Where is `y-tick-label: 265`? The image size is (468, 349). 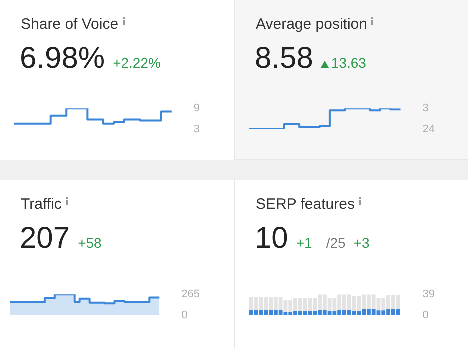
y-tick-label: 265 is located at coordinates (191, 294).